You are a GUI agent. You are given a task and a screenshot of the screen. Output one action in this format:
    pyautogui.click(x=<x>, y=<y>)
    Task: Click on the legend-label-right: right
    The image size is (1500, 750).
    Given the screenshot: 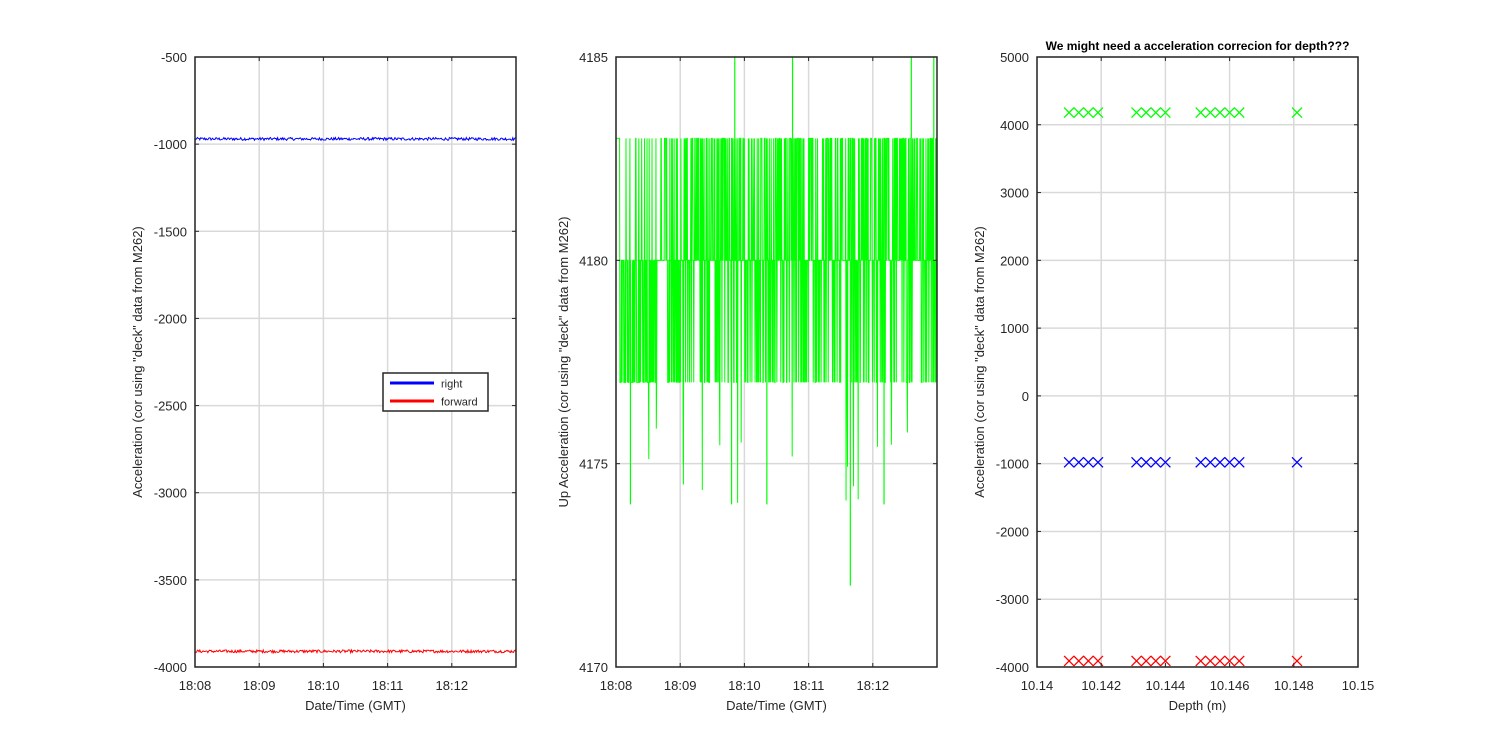 What is the action you would take?
    pyautogui.click(x=451, y=385)
    